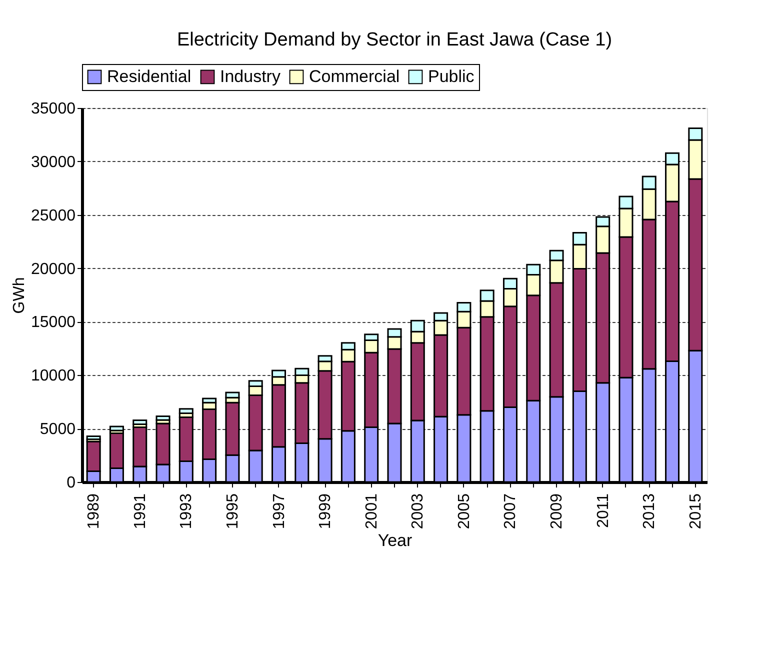 The image size is (781, 653). Describe the element at coordinates (53, 323) in the screenshot. I see `y-tick-label: 15000` at that location.